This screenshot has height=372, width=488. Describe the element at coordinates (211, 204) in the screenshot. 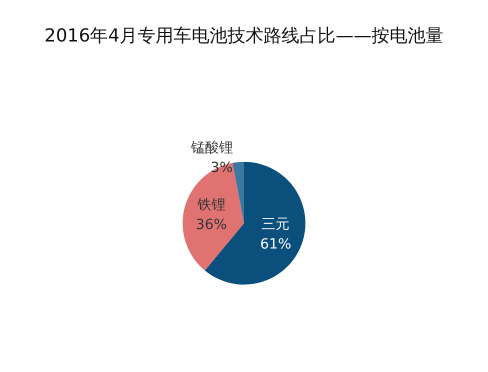

I see `slice-label: 铁锂` at that location.